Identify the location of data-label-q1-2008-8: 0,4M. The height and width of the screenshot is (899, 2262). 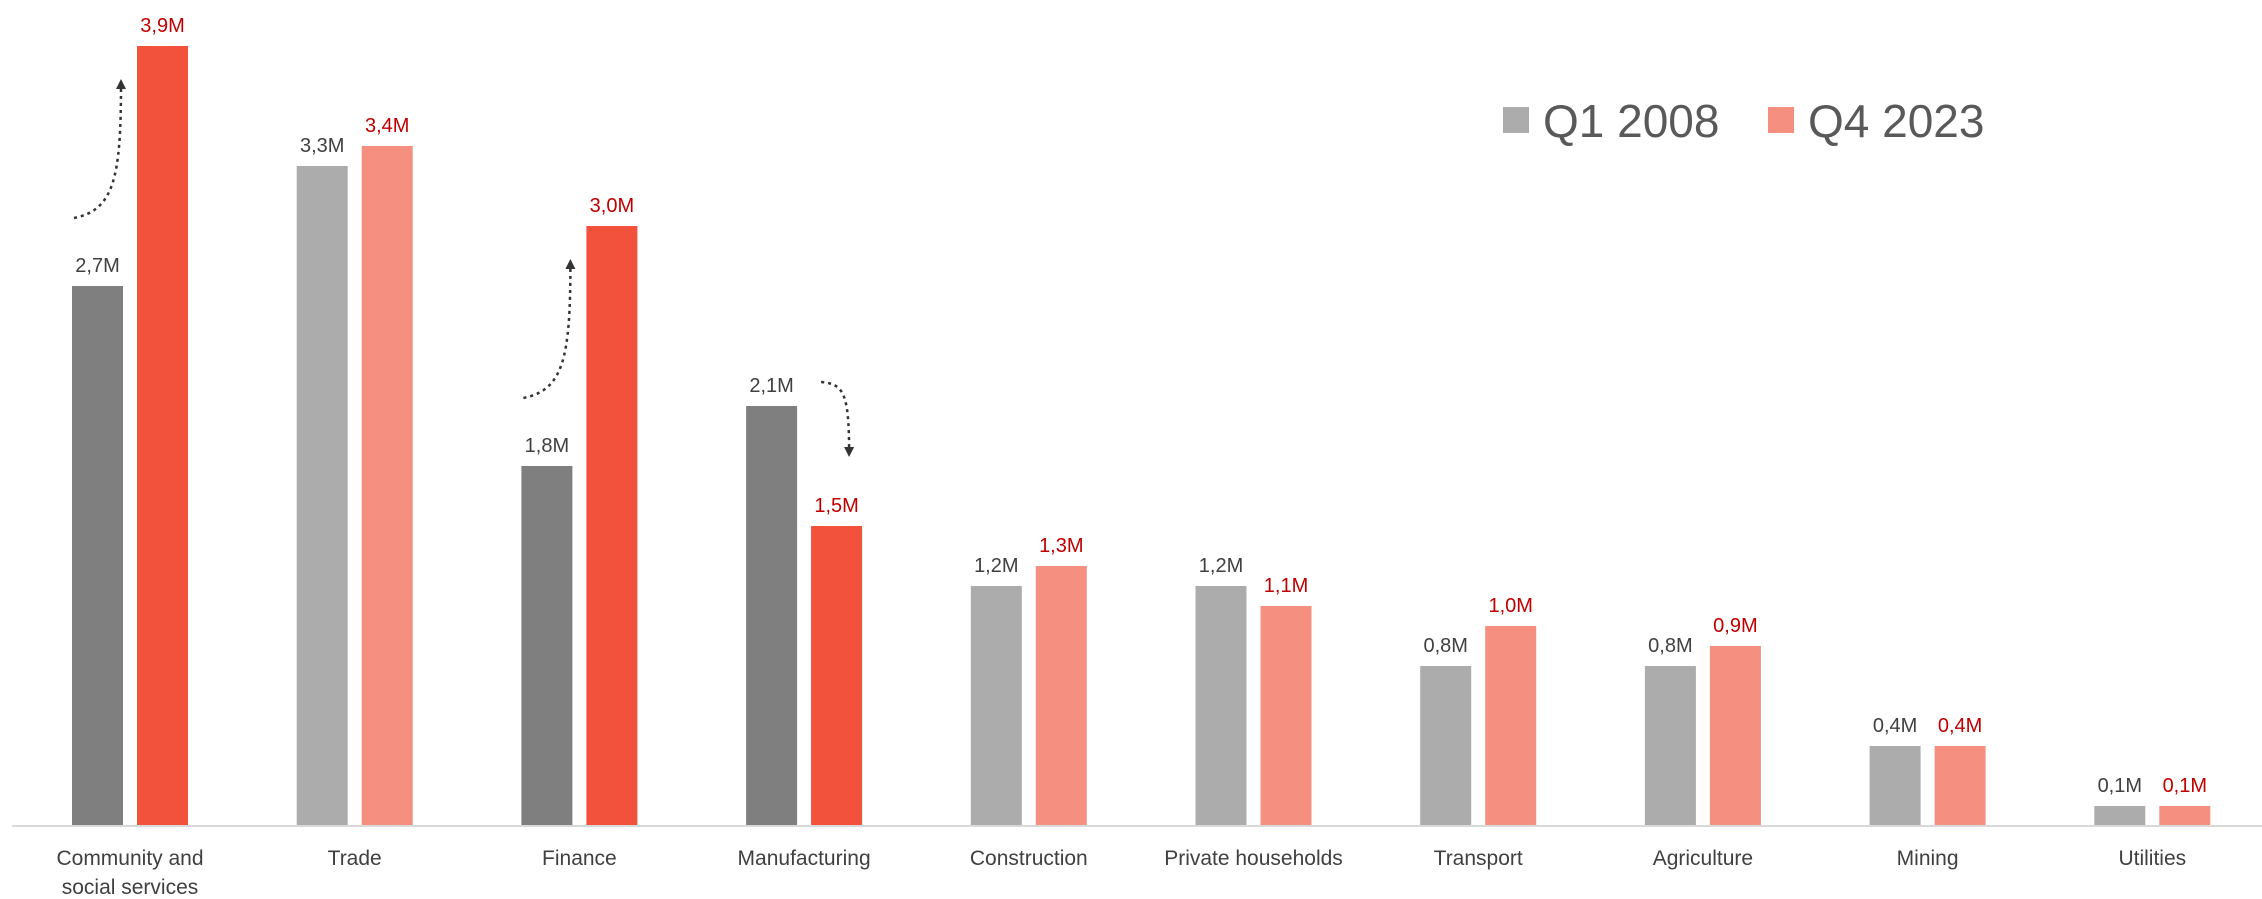
(1895, 726).